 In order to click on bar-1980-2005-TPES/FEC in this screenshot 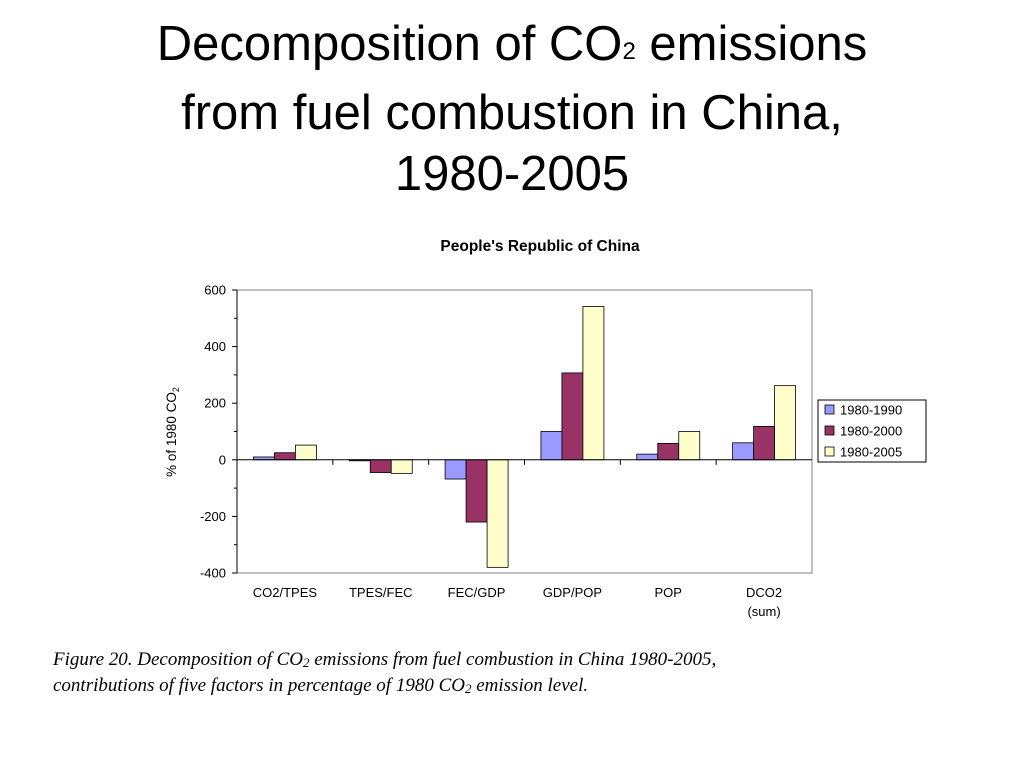, I will do `click(401, 466)`.